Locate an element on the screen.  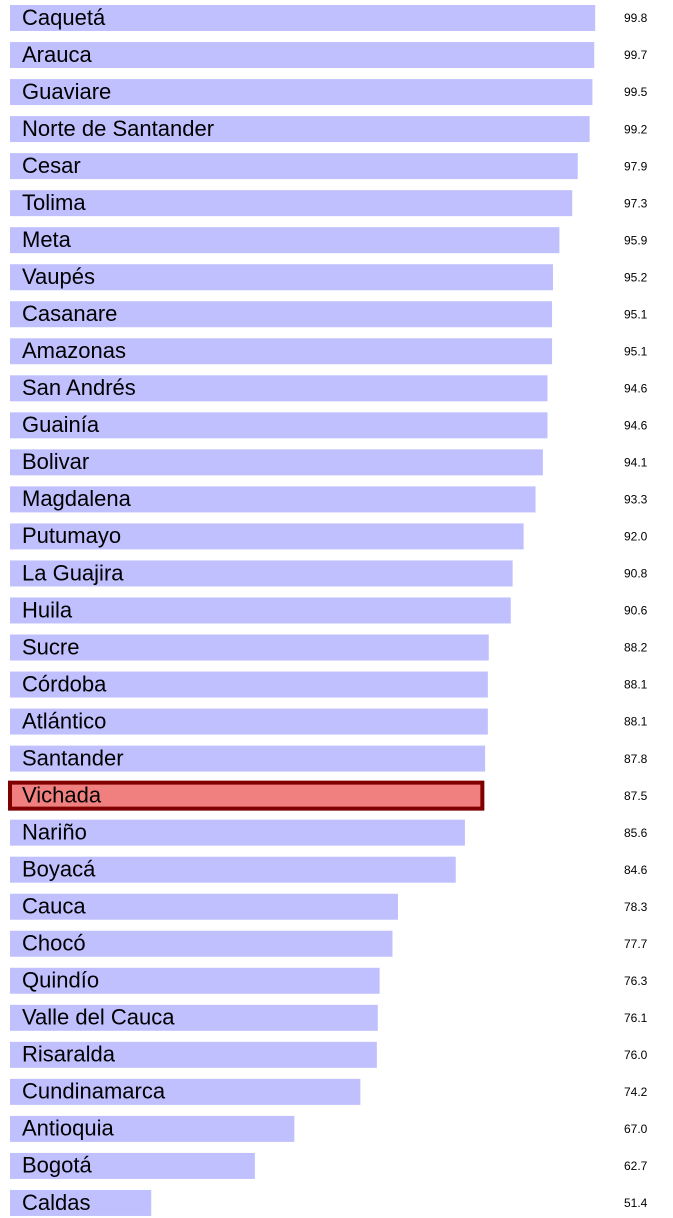
value-label: 51.4 is located at coordinates (636, 1203).